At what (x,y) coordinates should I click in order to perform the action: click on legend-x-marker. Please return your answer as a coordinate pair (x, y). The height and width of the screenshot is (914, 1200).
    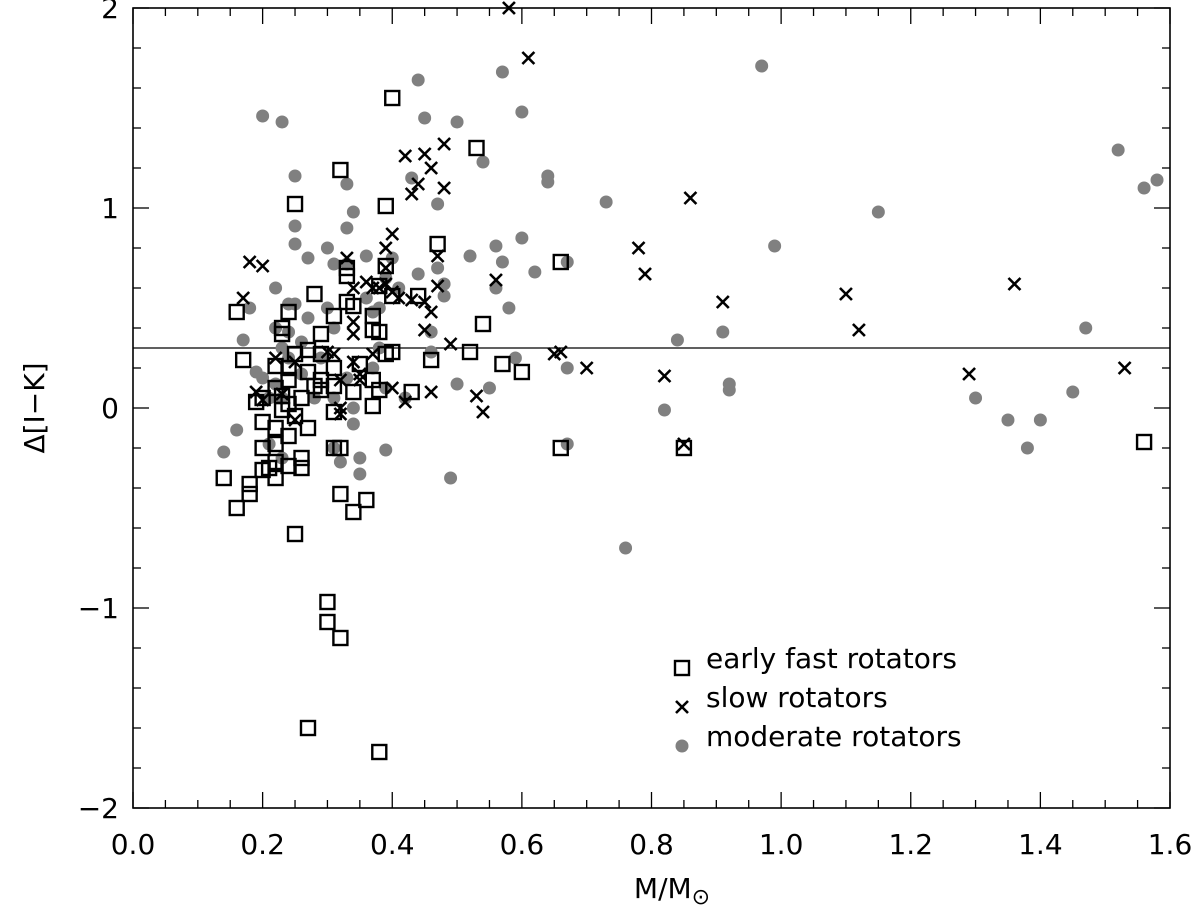
    Looking at the image, I should click on (682, 707).